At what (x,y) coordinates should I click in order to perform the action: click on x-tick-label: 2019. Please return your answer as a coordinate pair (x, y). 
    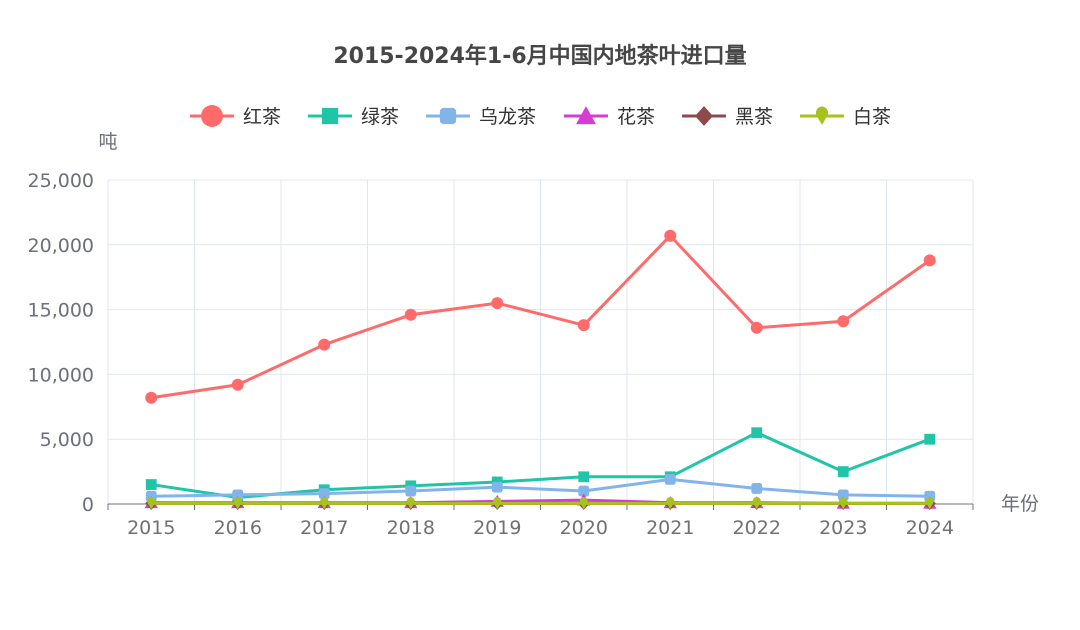
    Looking at the image, I should click on (497, 528).